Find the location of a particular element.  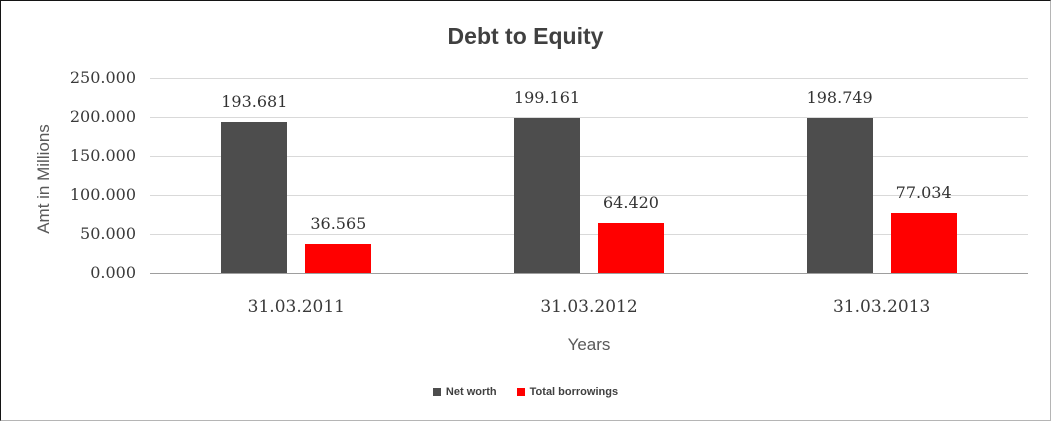

category-label: 31.03.2012 is located at coordinates (589, 307).